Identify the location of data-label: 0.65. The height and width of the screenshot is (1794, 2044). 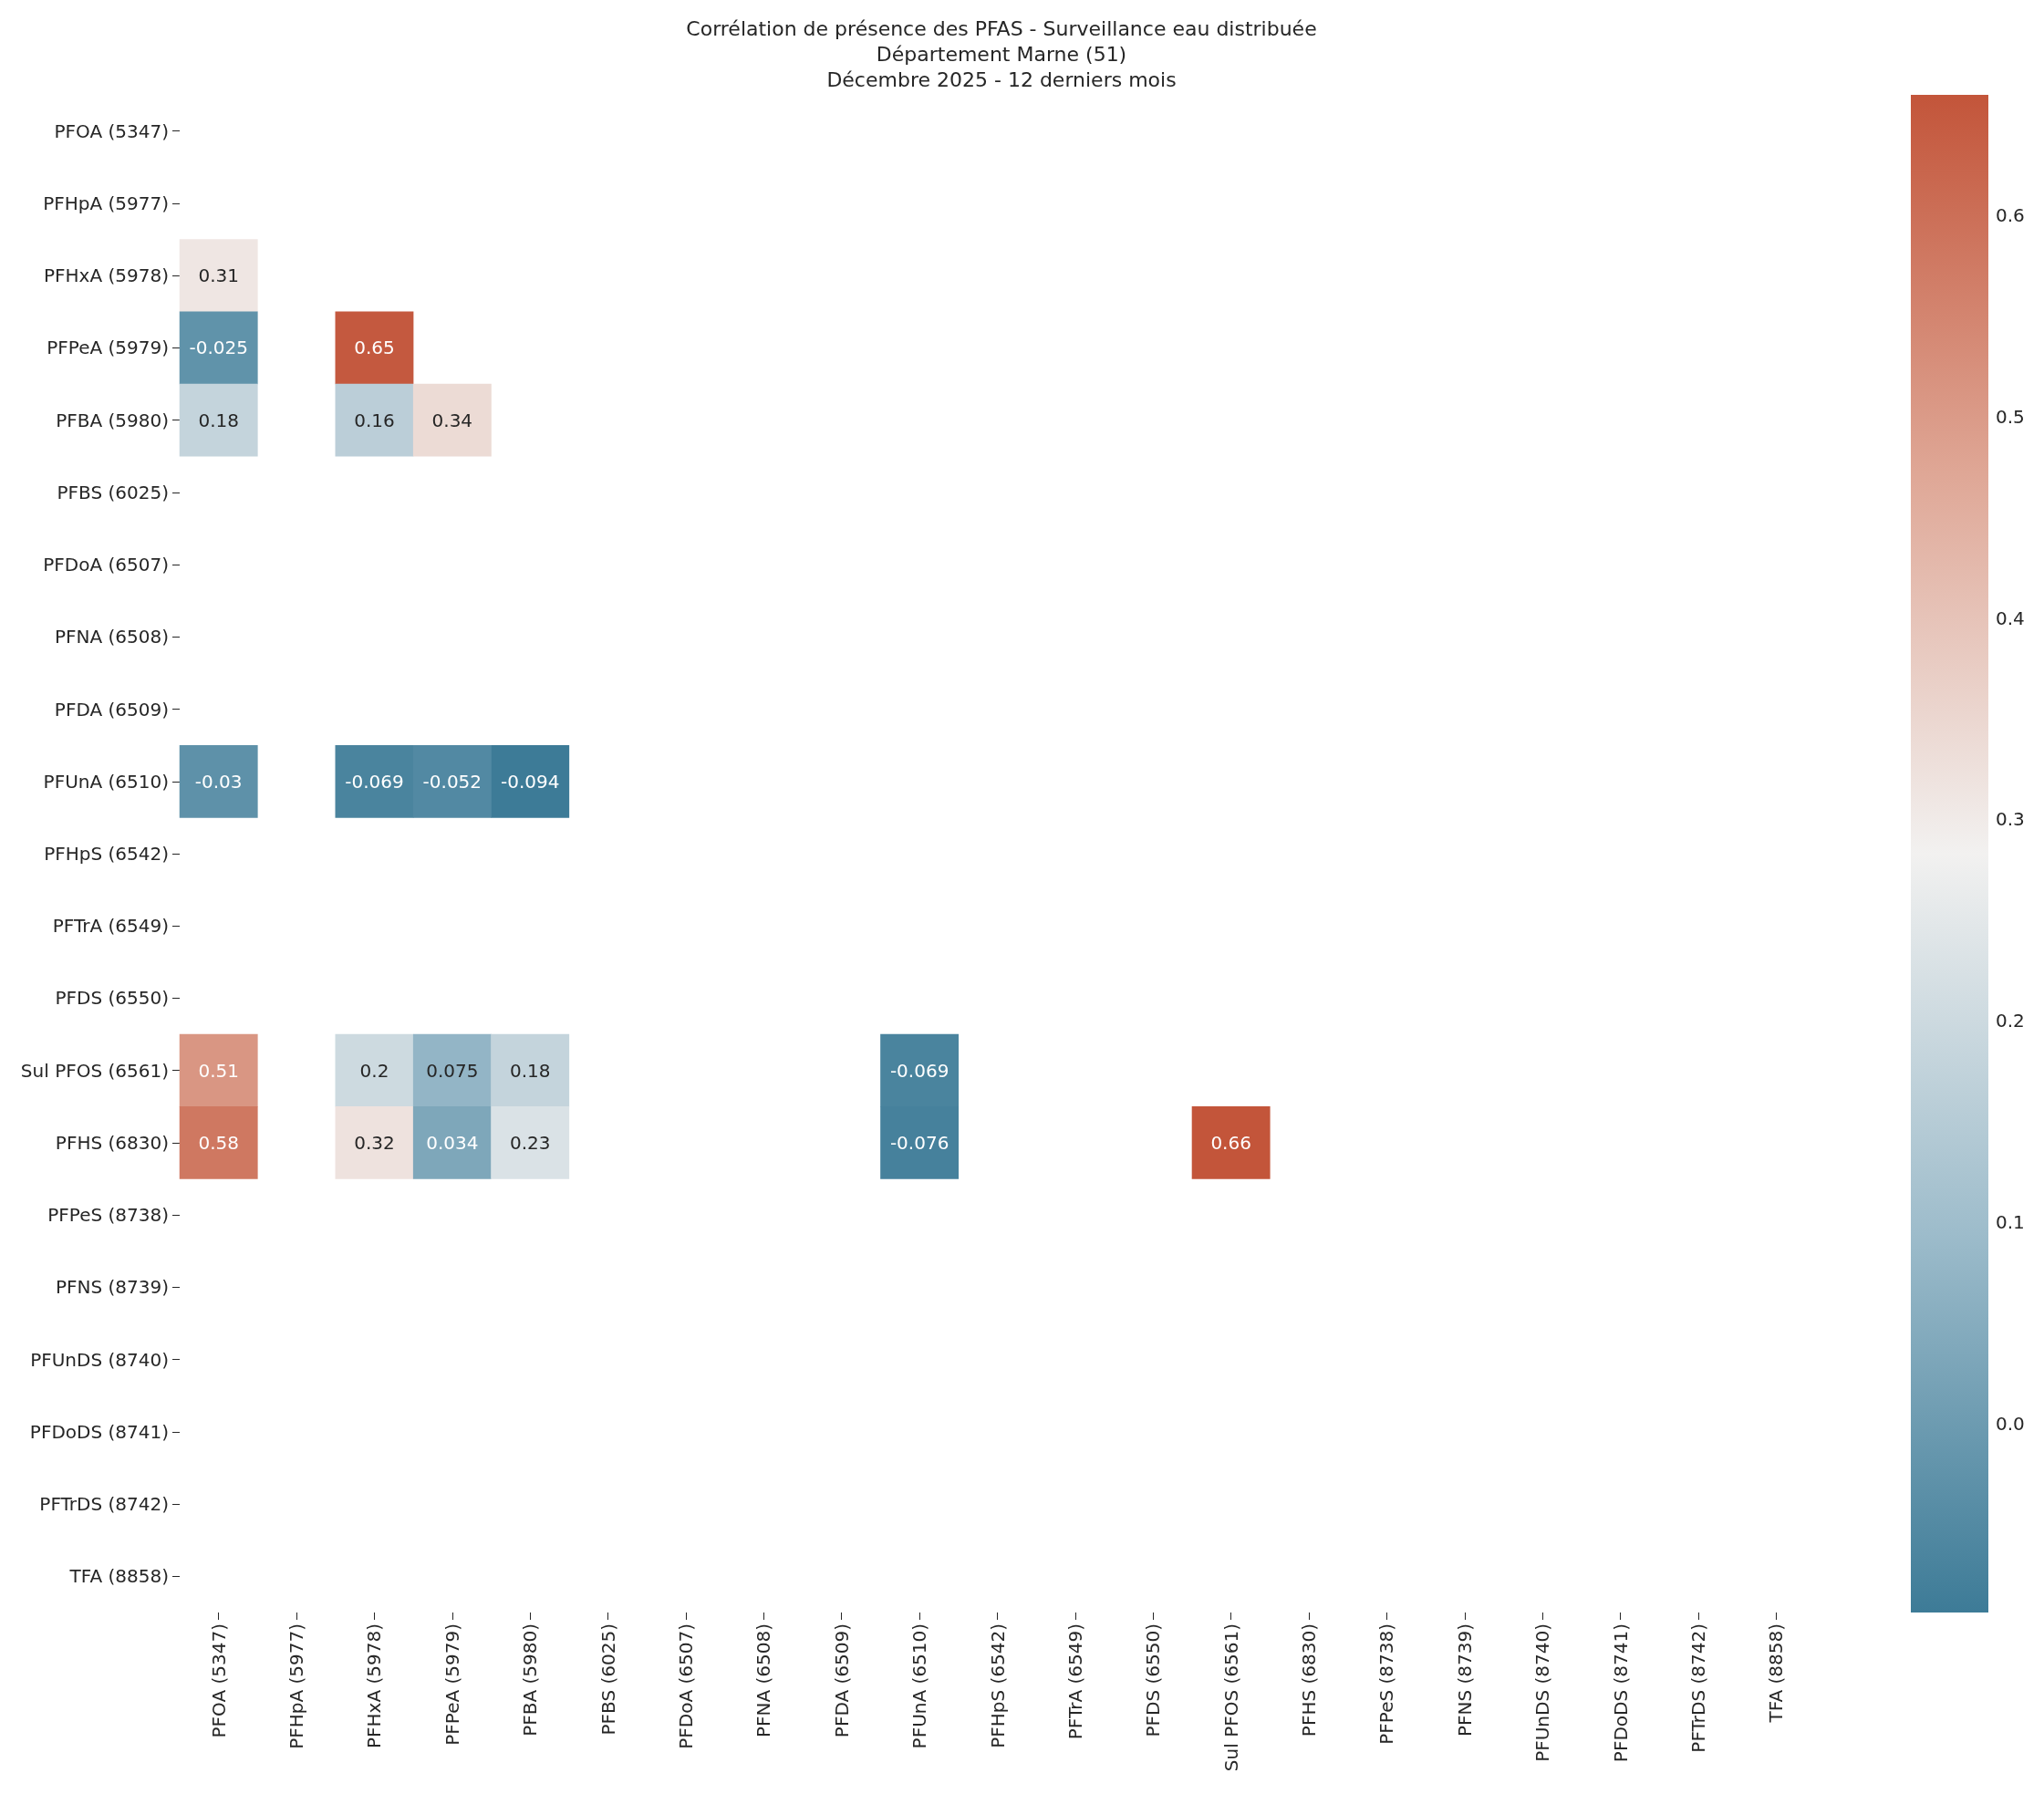
(374, 348).